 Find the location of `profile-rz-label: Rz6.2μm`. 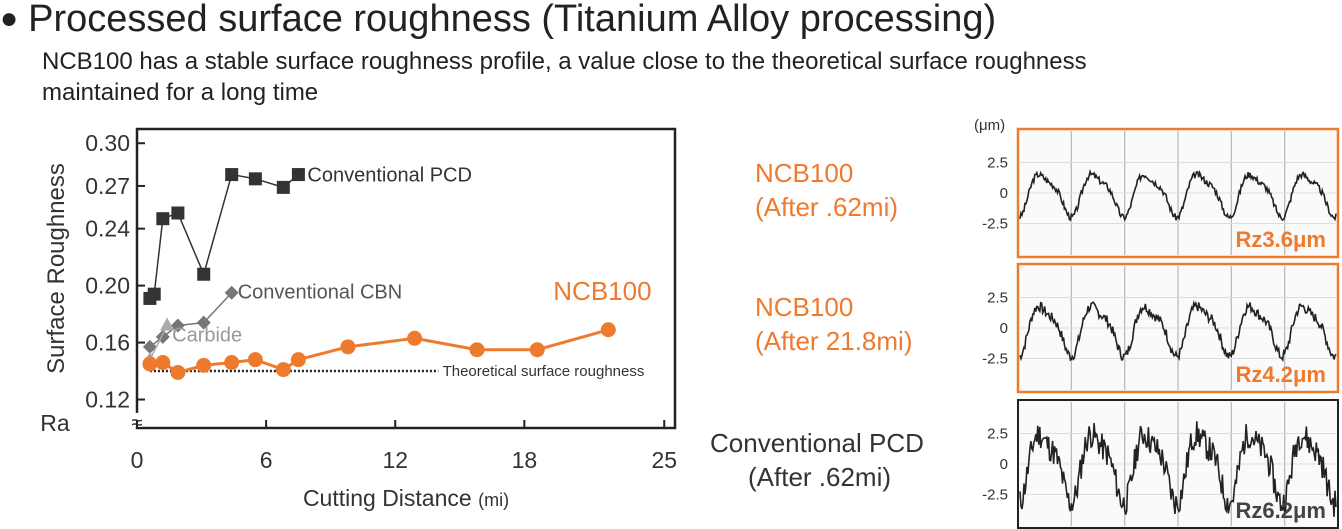

profile-rz-label: Rz6.2μm is located at coordinates (1281, 510).